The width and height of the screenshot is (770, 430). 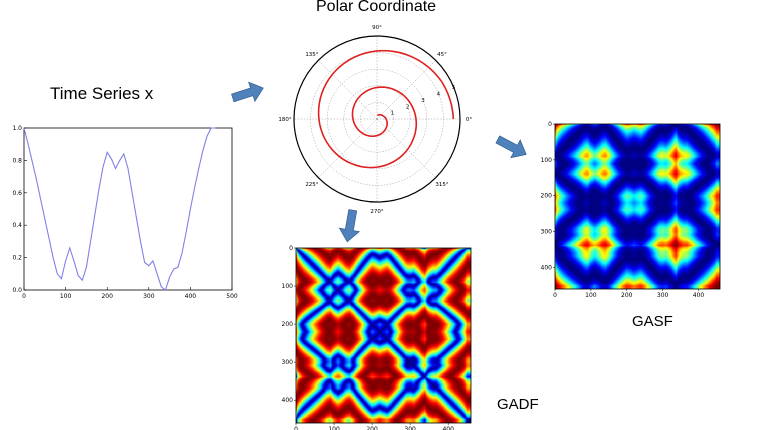 I want to click on polar-angle-label: 135°, so click(x=311, y=55).